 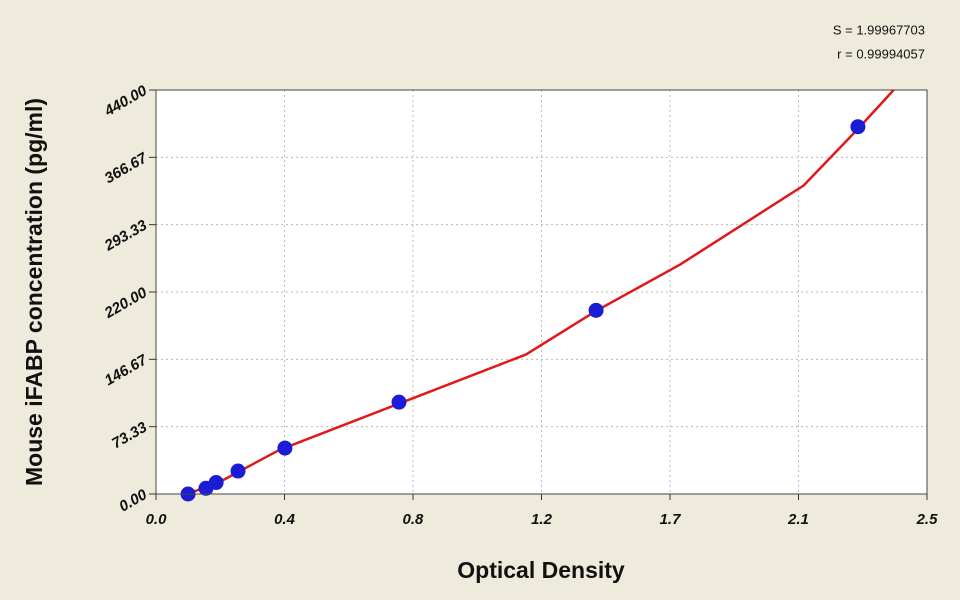 I want to click on x-axis-label: Optical Density, so click(x=541, y=570).